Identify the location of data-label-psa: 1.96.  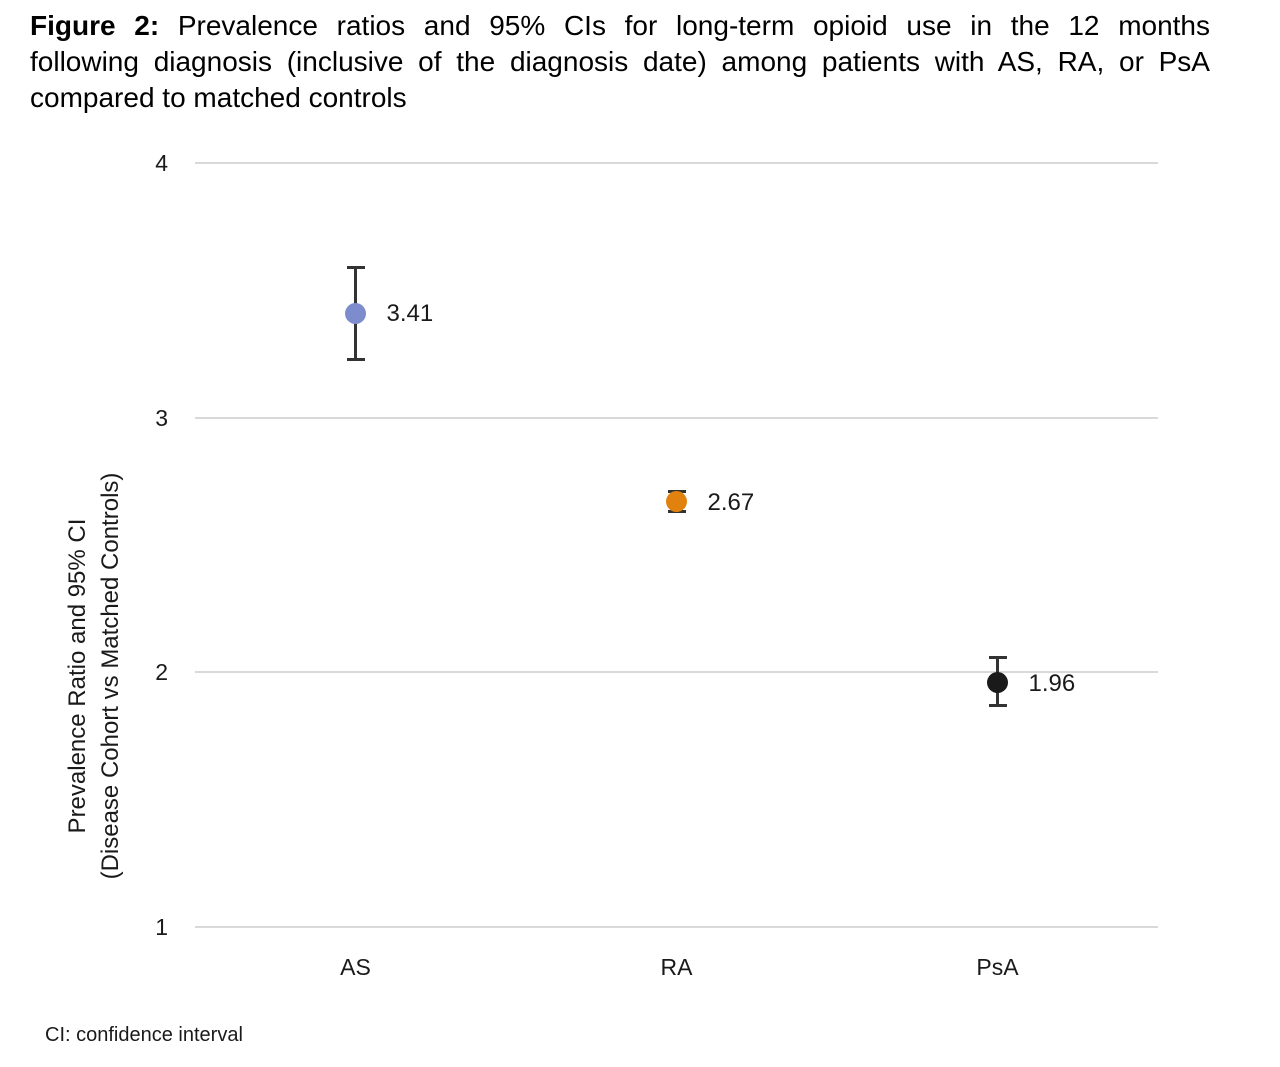
(1052, 683).